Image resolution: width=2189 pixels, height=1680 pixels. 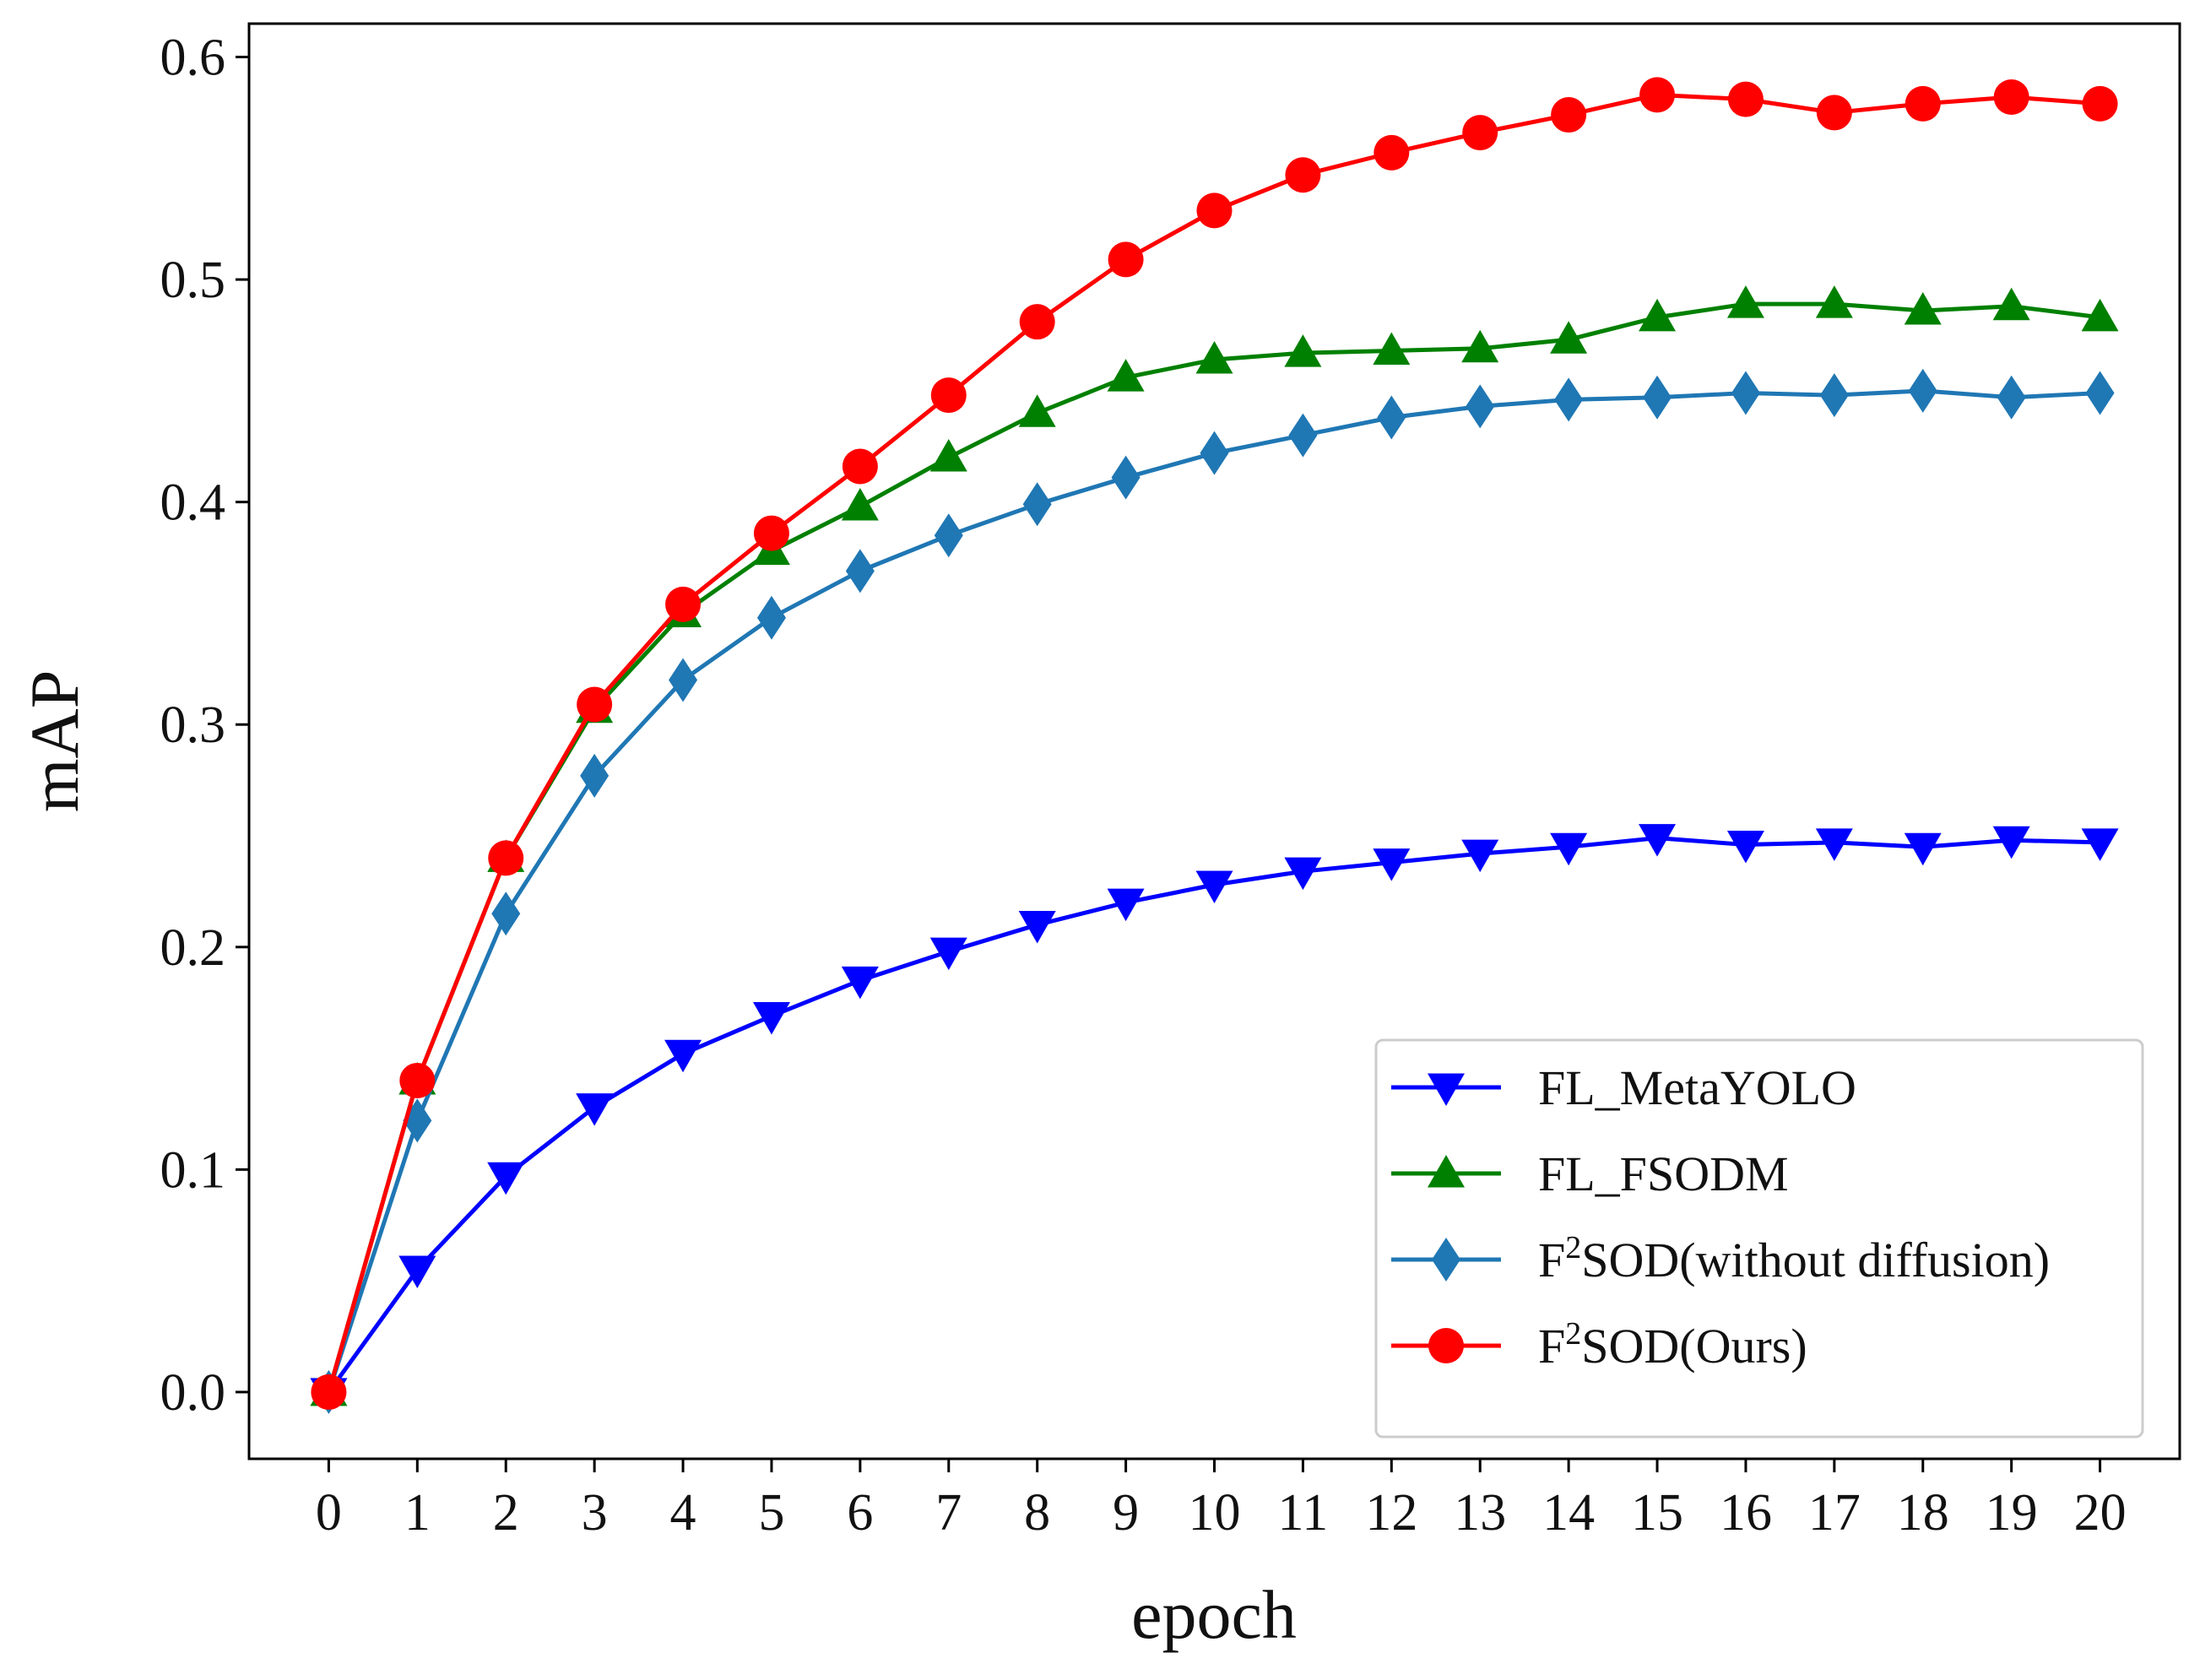 What do you see at coordinates (1834, 1513) in the screenshot?
I see `x-tick-label: 17` at bounding box center [1834, 1513].